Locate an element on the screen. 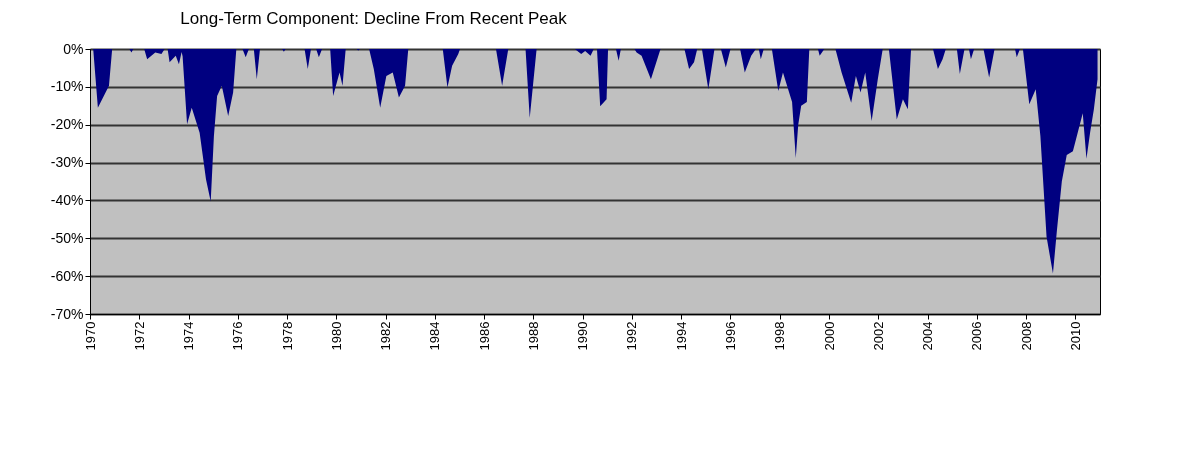 This screenshot has height=451, width=1183. x-tick-label: 1972 is located at coordinates (139, 336).